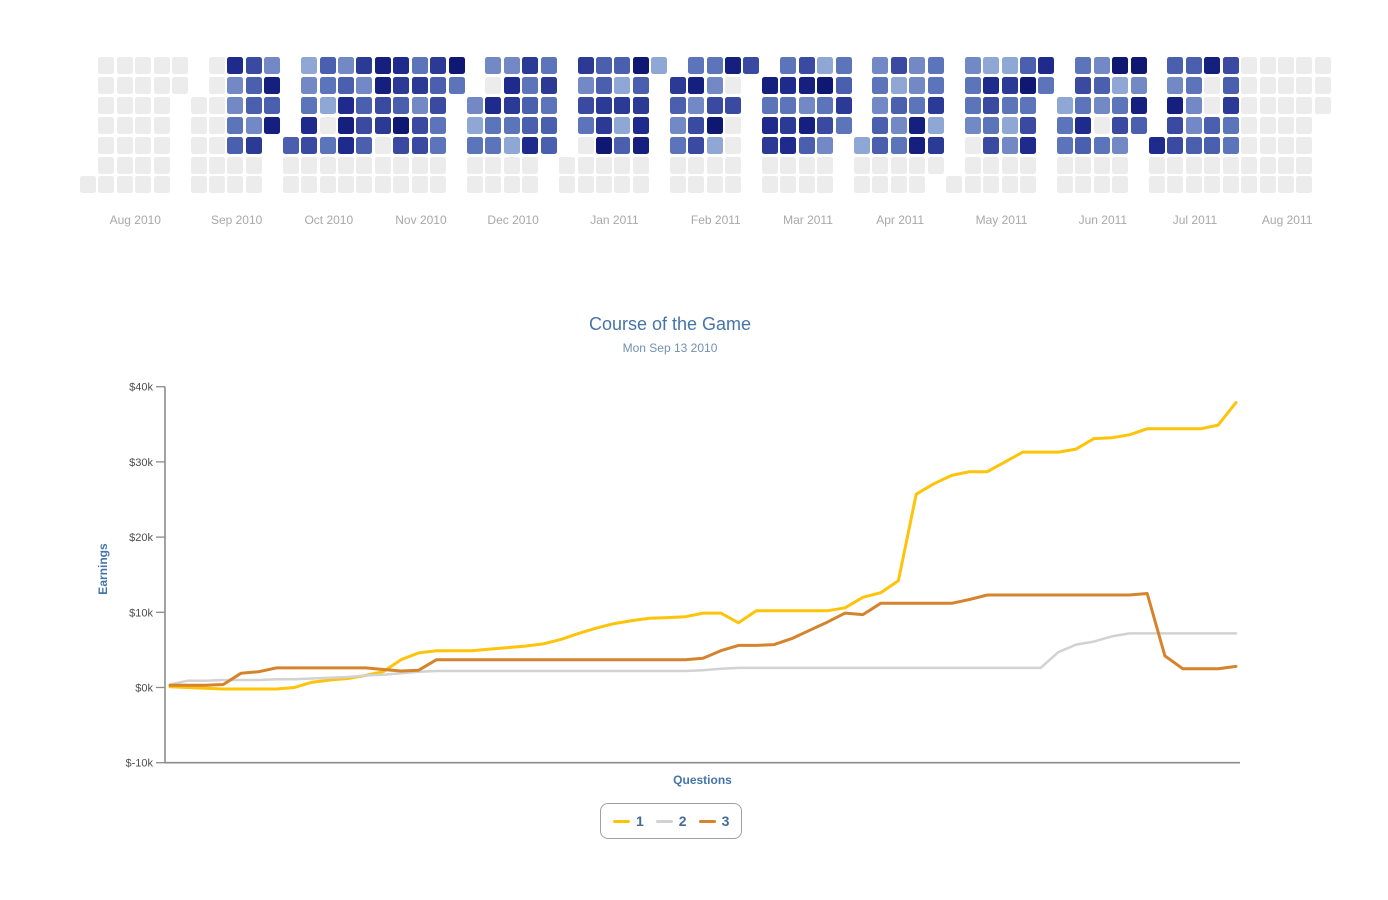  I want to click on legend-item-2: 2, so click(671, 821).